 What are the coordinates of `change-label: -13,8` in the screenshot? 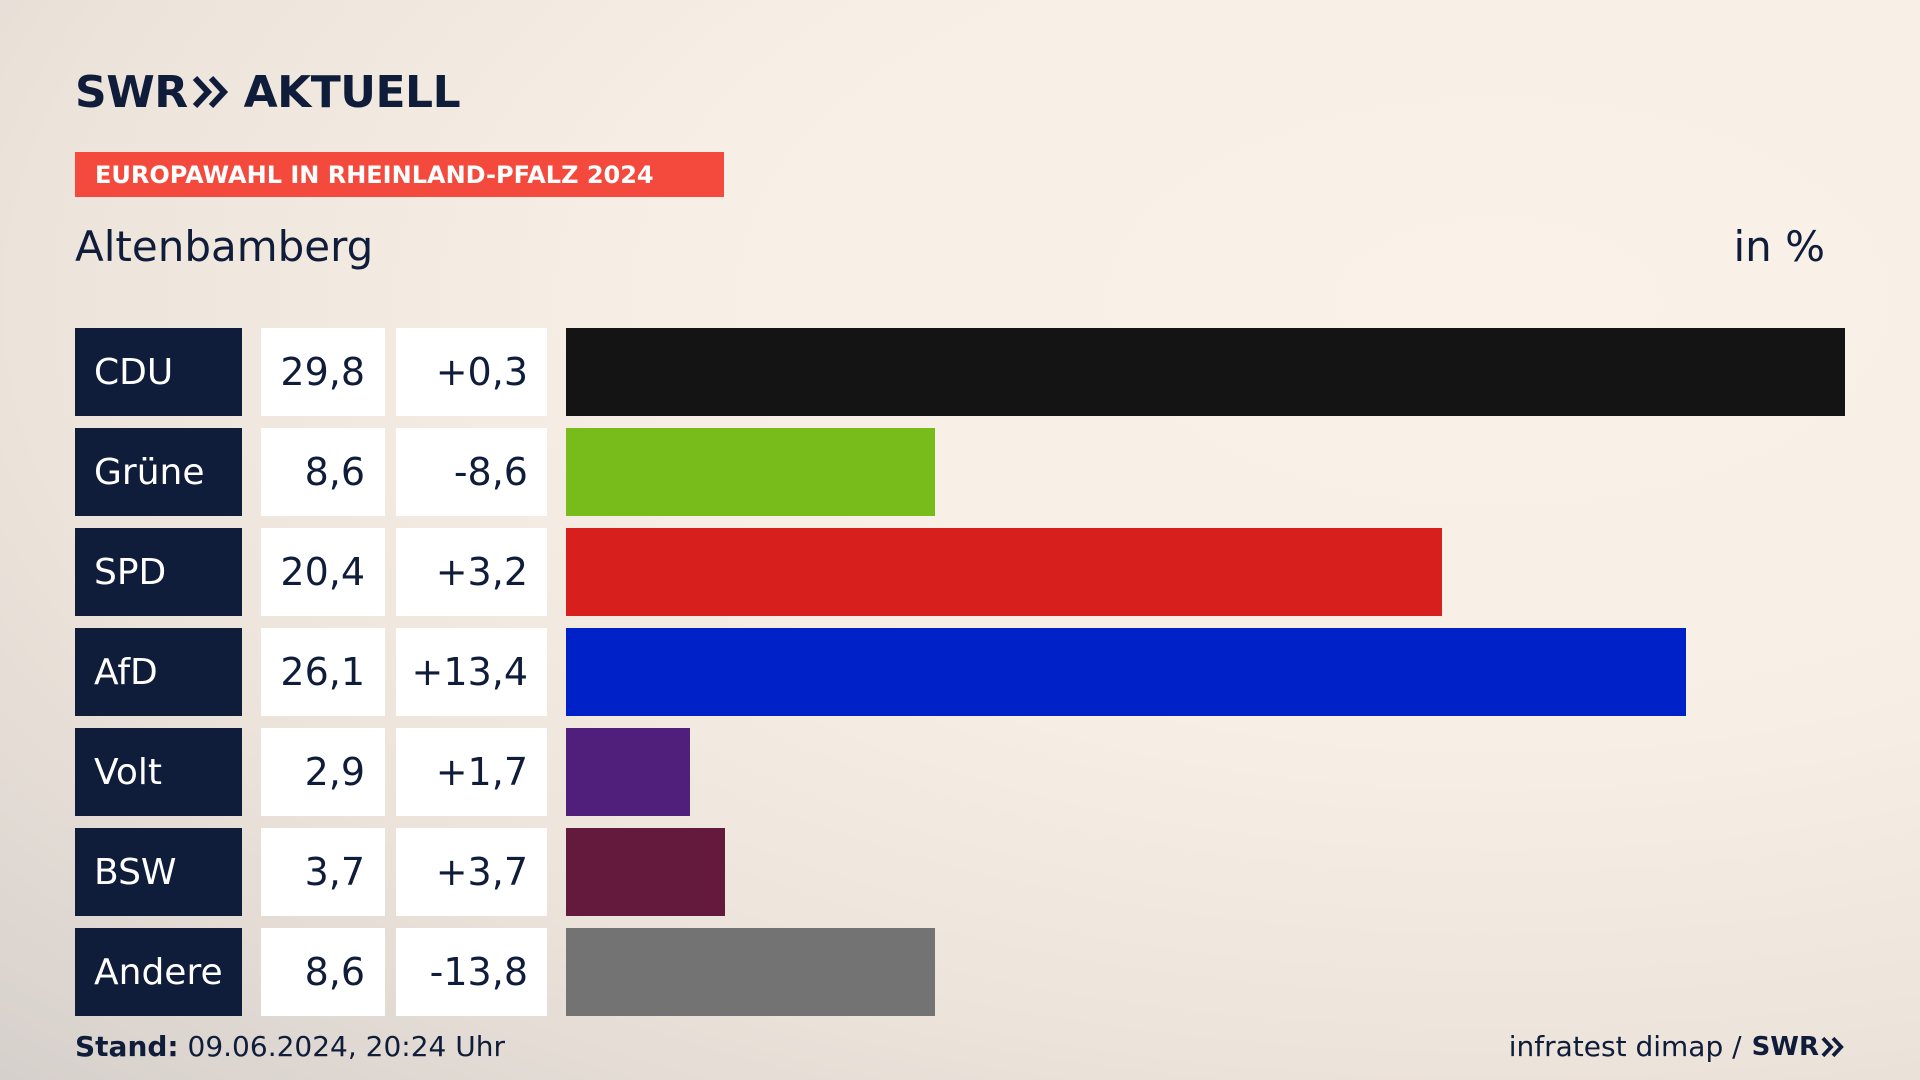 It's located at (471, 972).